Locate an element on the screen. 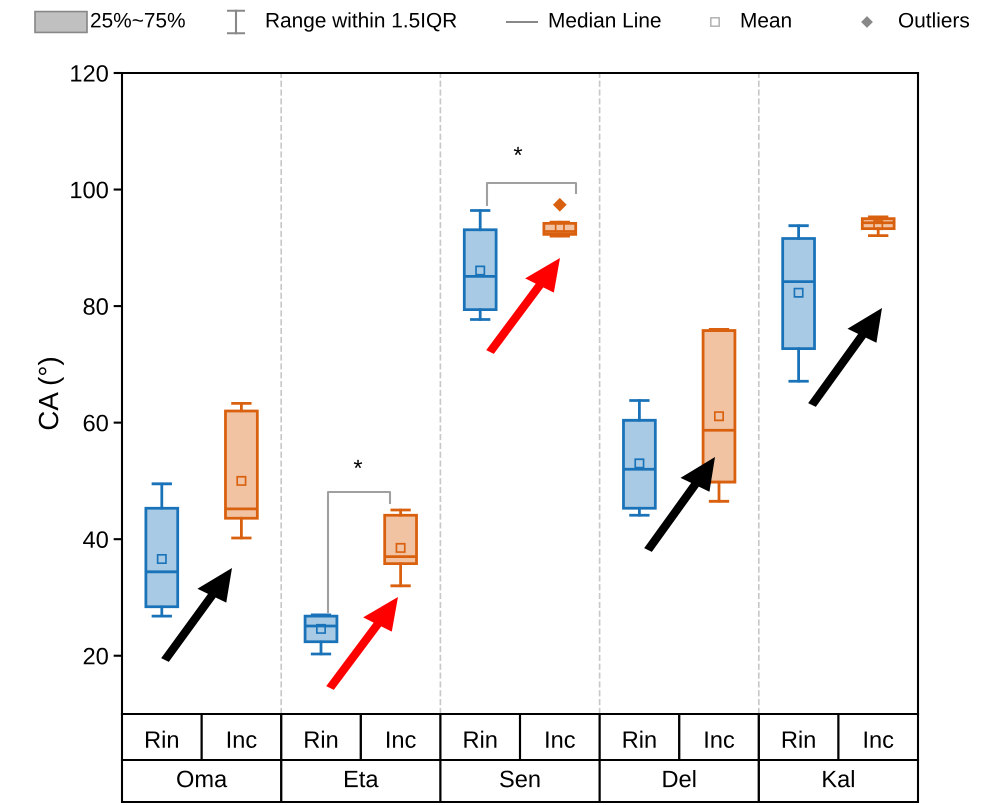 The height and width of the screenshot is (805, 987). text: Mean is located at coordinates (766, 20).